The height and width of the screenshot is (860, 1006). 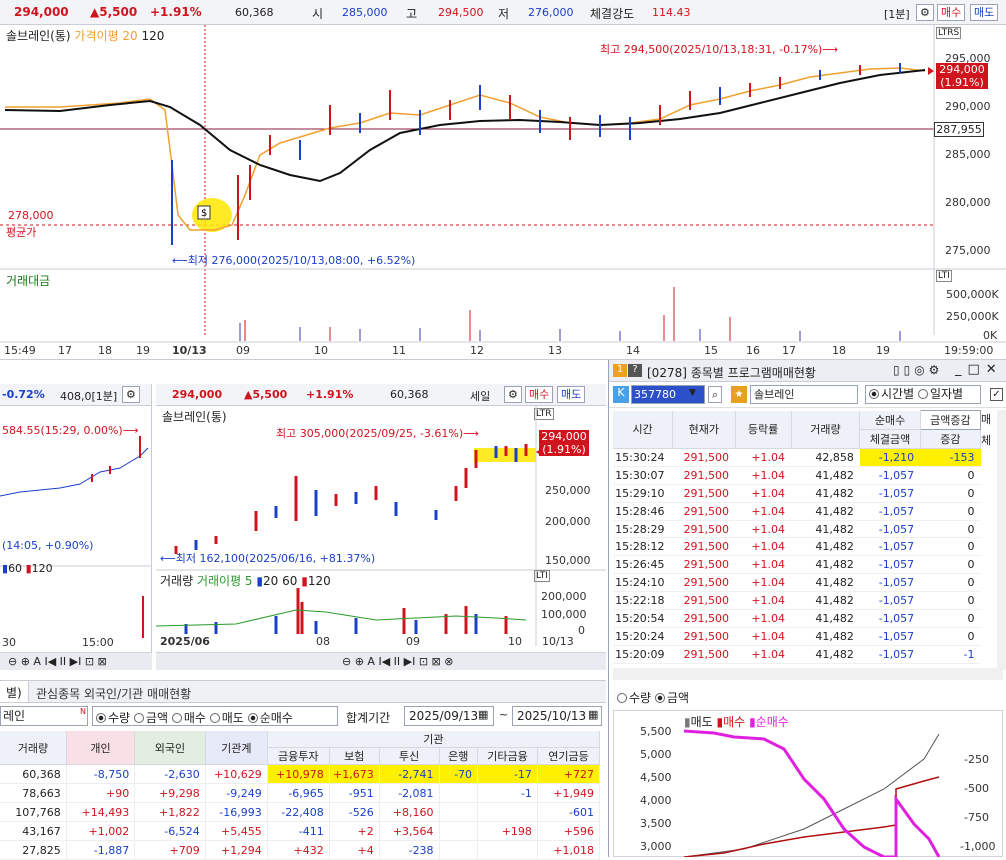 What do you see at coordinates (949, 33) in the screenshot?
I see `ltr-icon: LTRS` at bounding box center [949, 33].